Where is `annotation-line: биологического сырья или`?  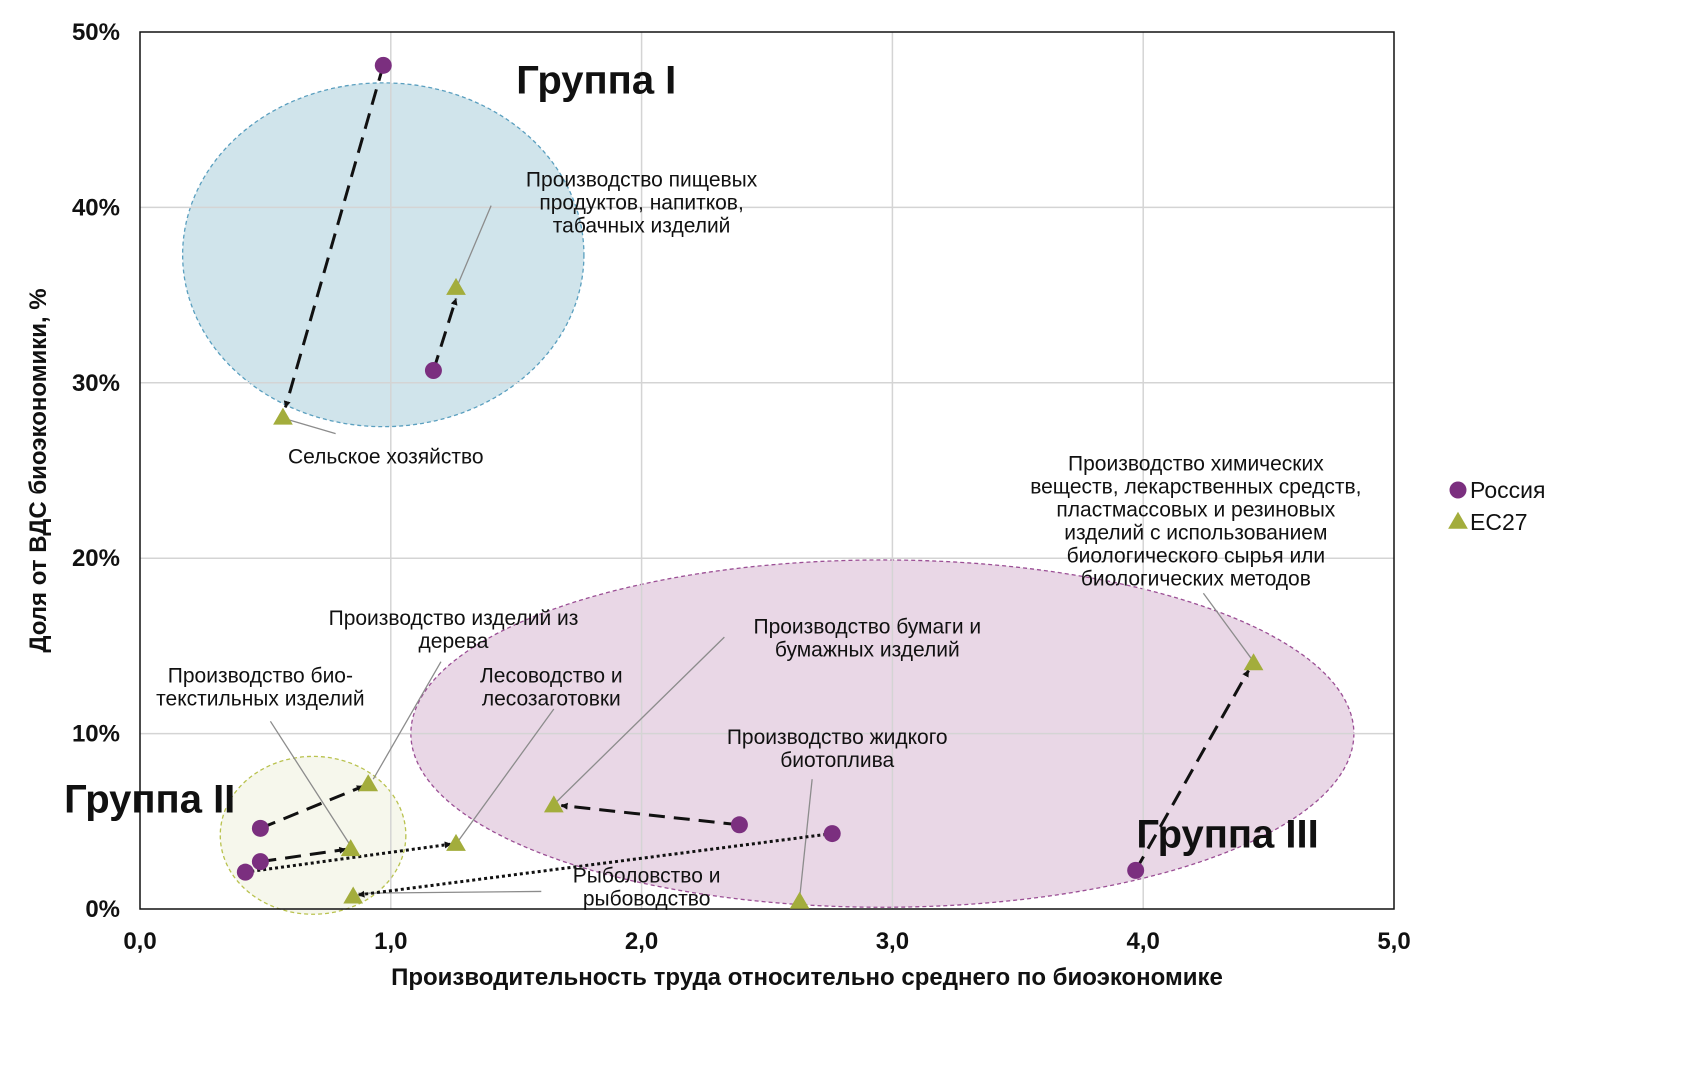 annotation-line: биологического сырья или is located at coordinates (1196, 556).